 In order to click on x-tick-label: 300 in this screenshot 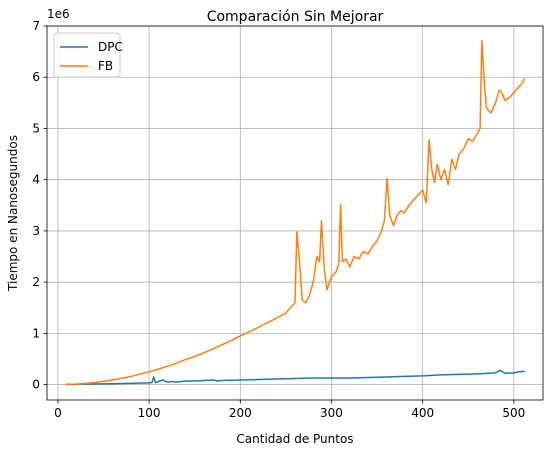, I will do `click(331, 413)`.